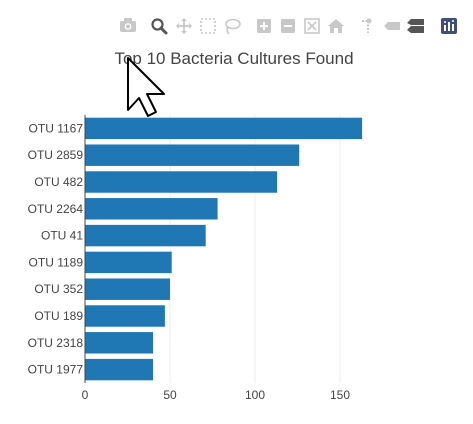 Image resolution: width=473 pixels, height=424 pixels. What do you see at coordinates (264, 26) in the screenshot?
I see `zoom-in-icon` at bounding box center [264, 26].